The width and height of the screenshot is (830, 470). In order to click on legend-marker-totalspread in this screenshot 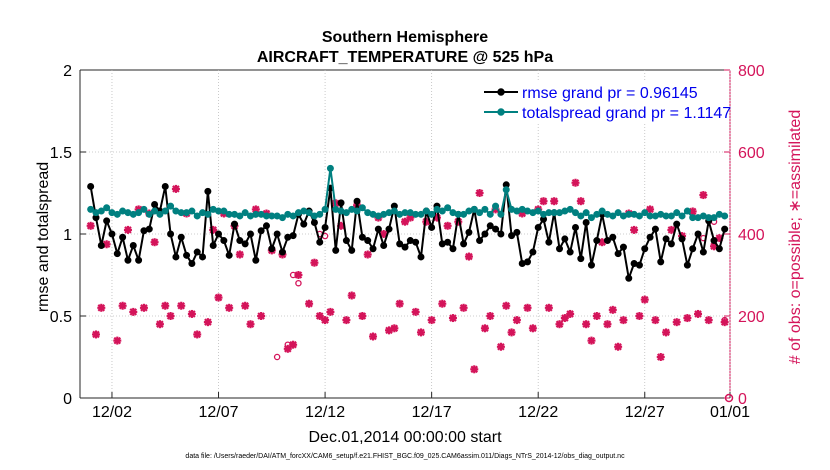, I will do `click(501, 112)`.